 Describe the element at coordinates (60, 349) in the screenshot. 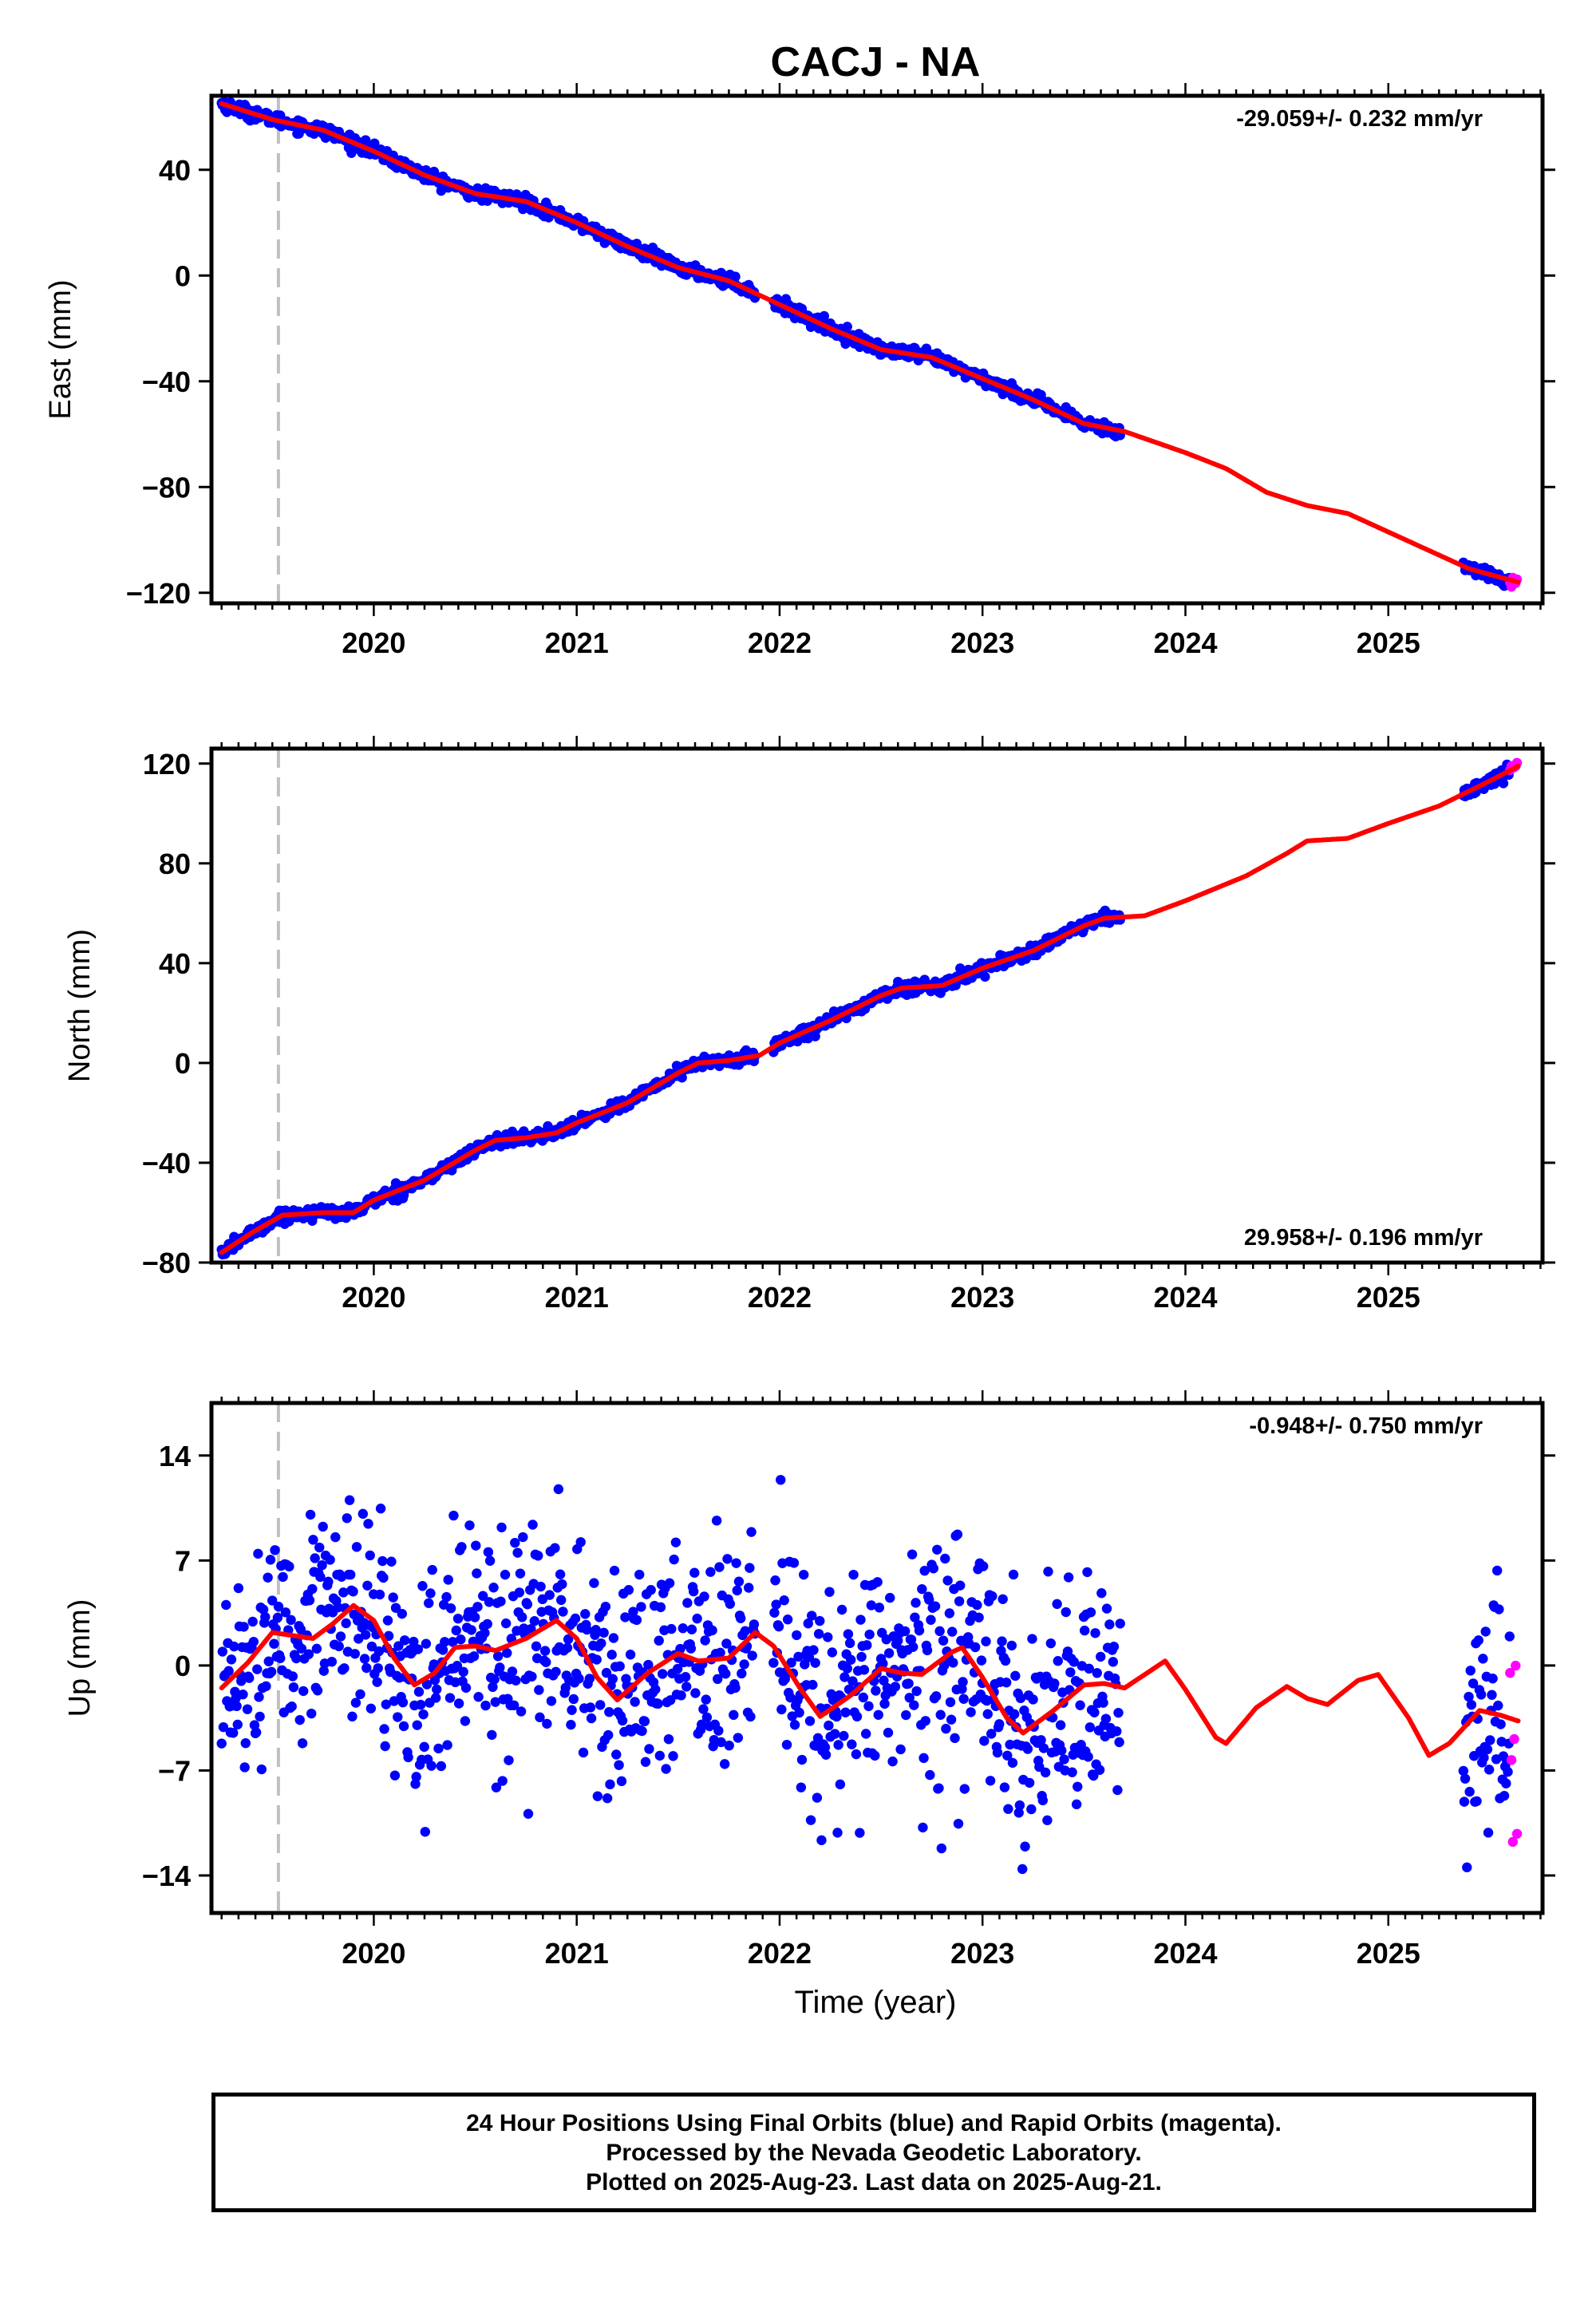

I see `east-axis-label: East (mm)` at that location.